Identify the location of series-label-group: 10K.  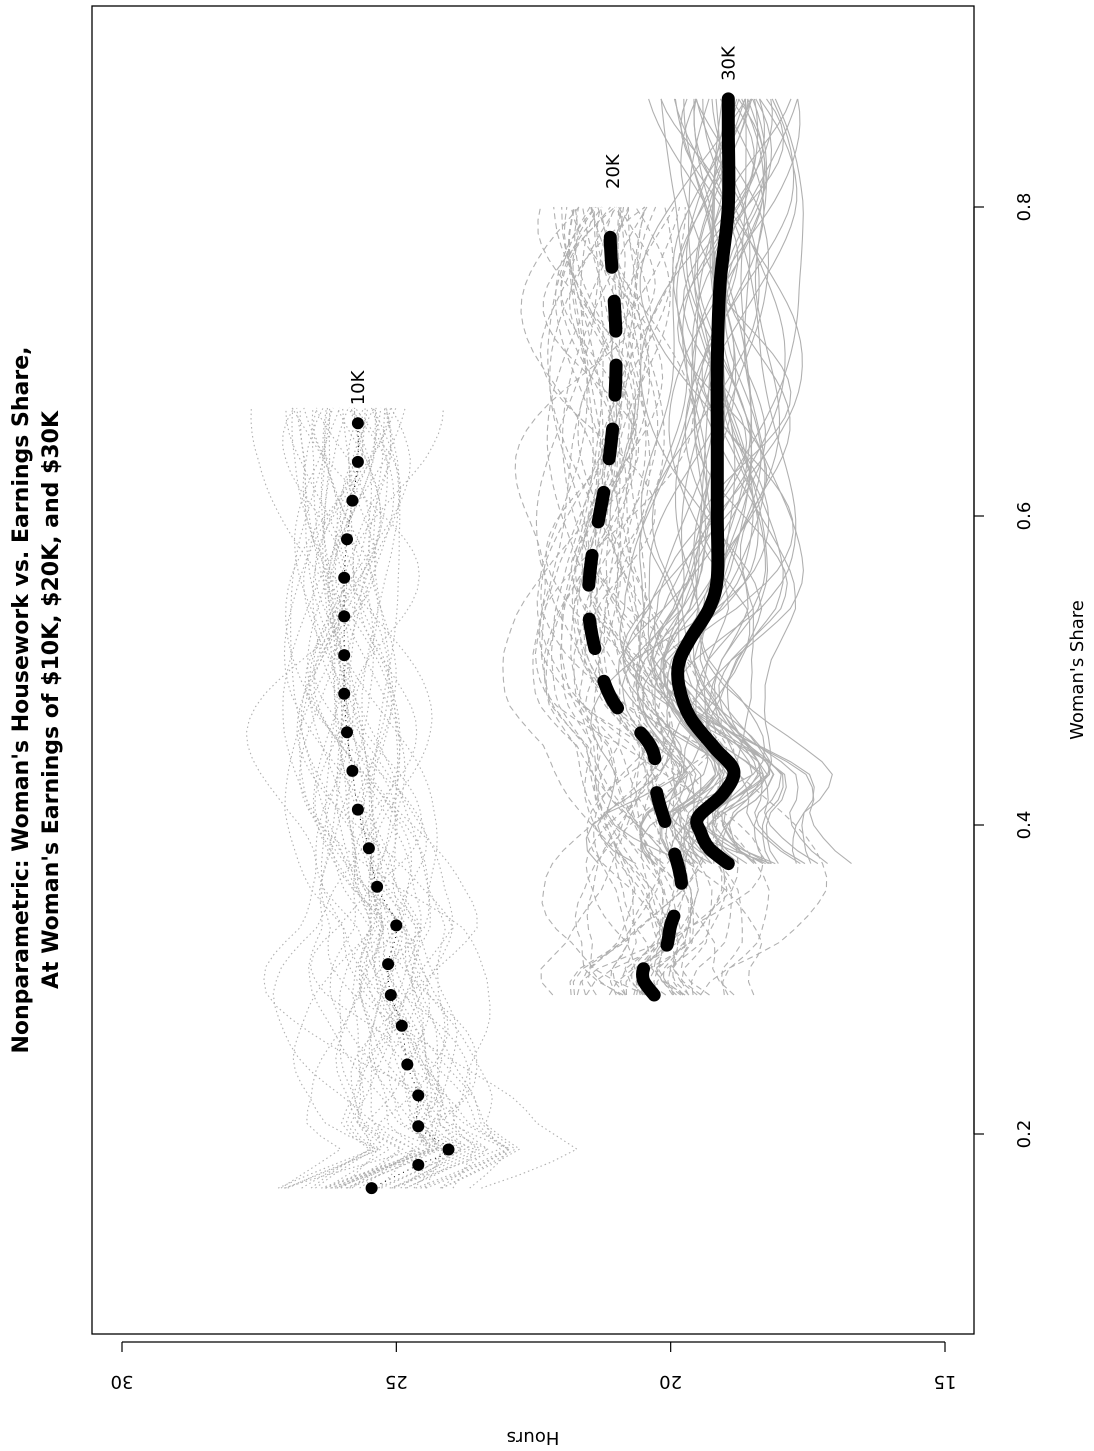
(358, 387).